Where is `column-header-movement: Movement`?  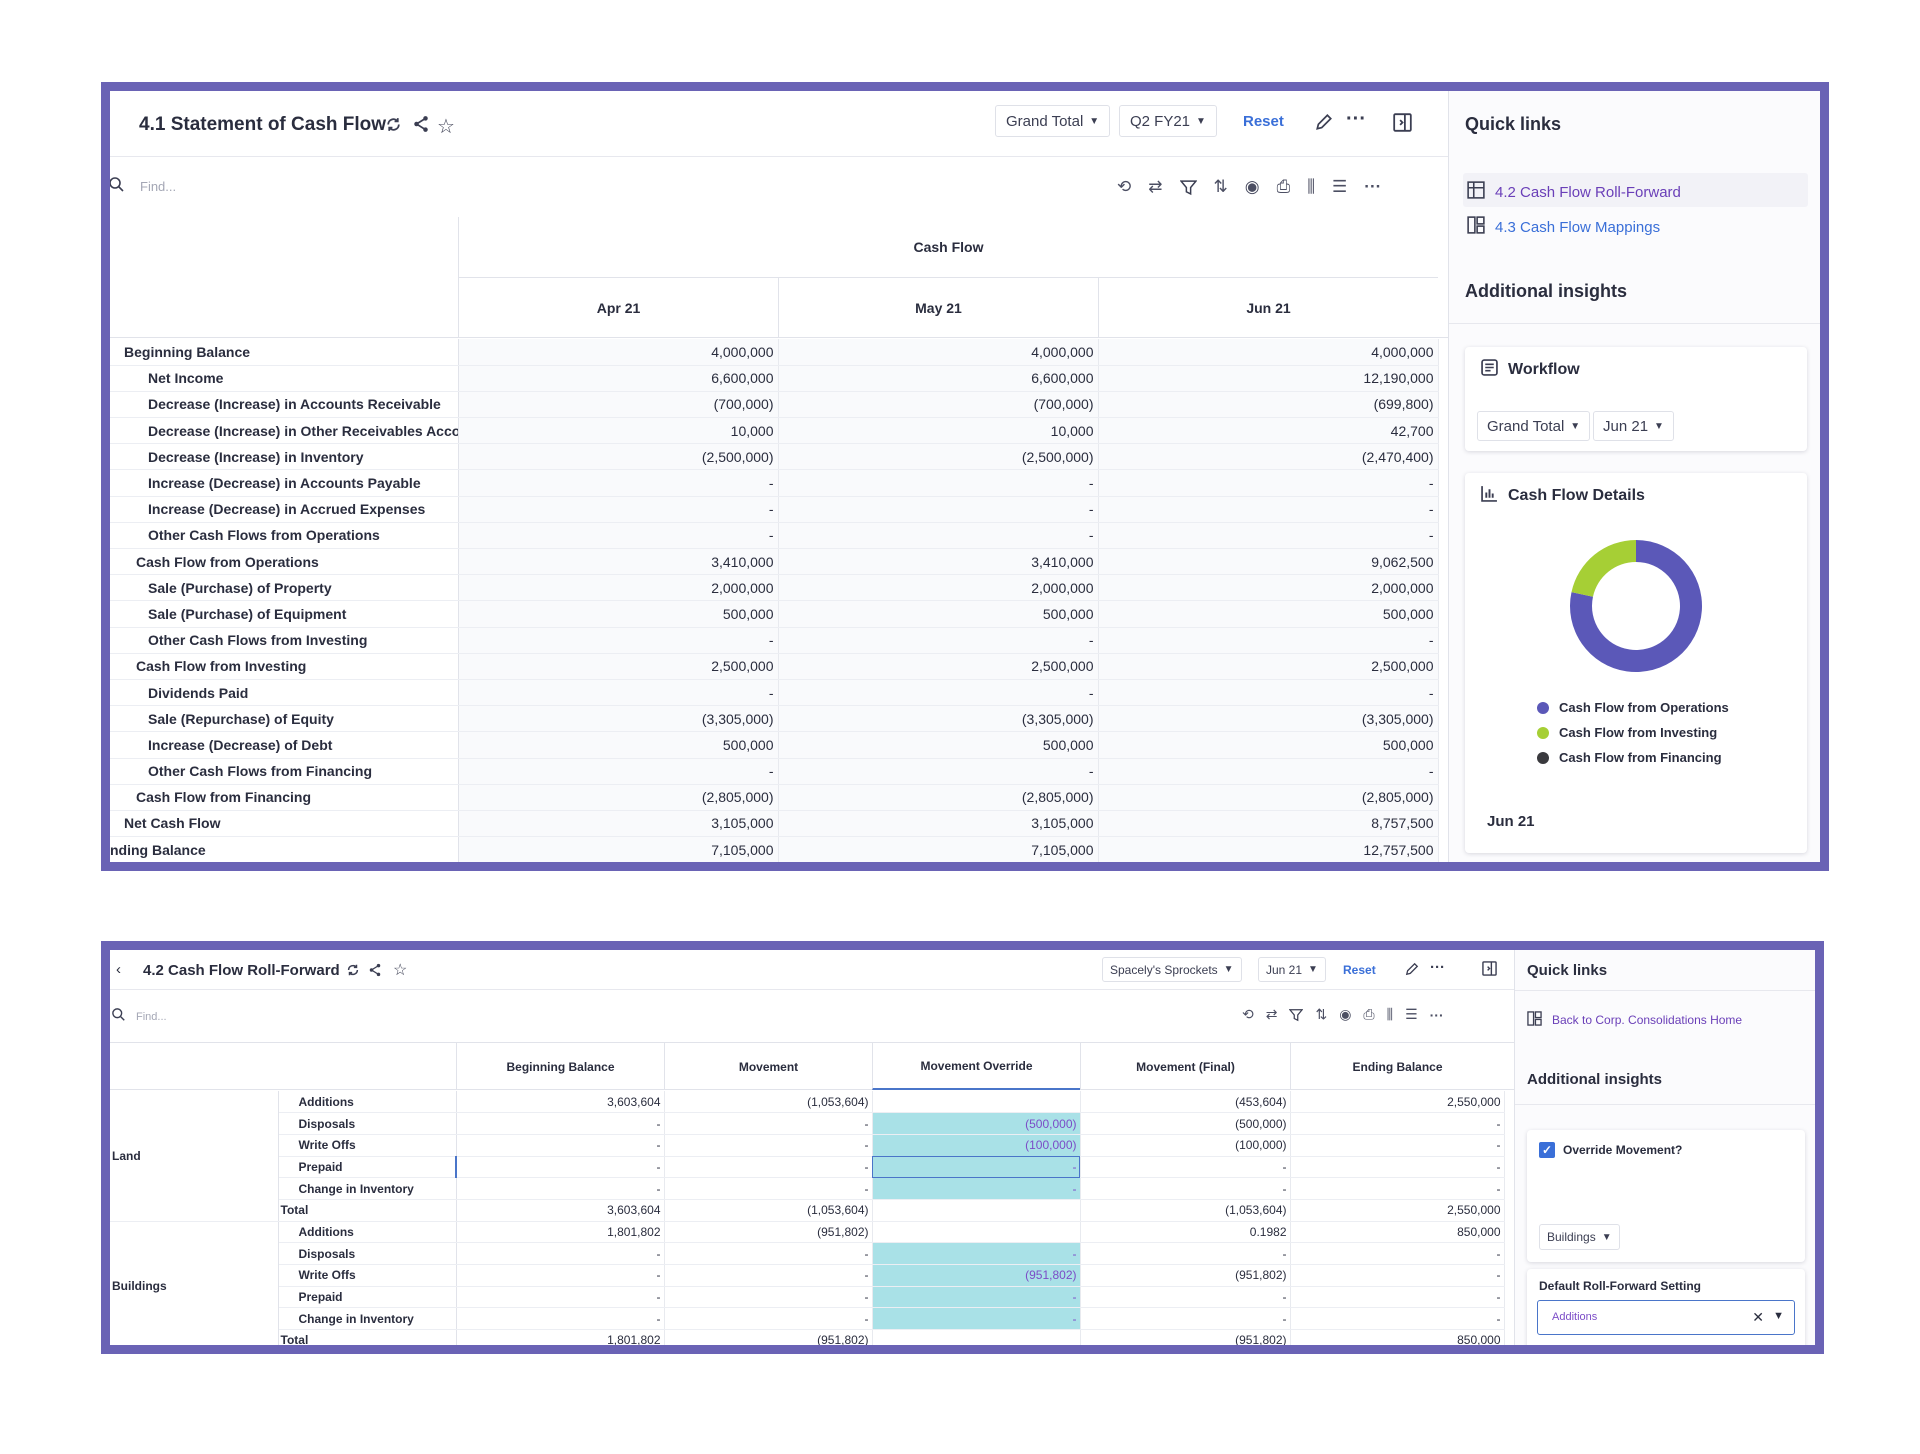
column-header-movement: Movement is located at coordinates (768, 1066).